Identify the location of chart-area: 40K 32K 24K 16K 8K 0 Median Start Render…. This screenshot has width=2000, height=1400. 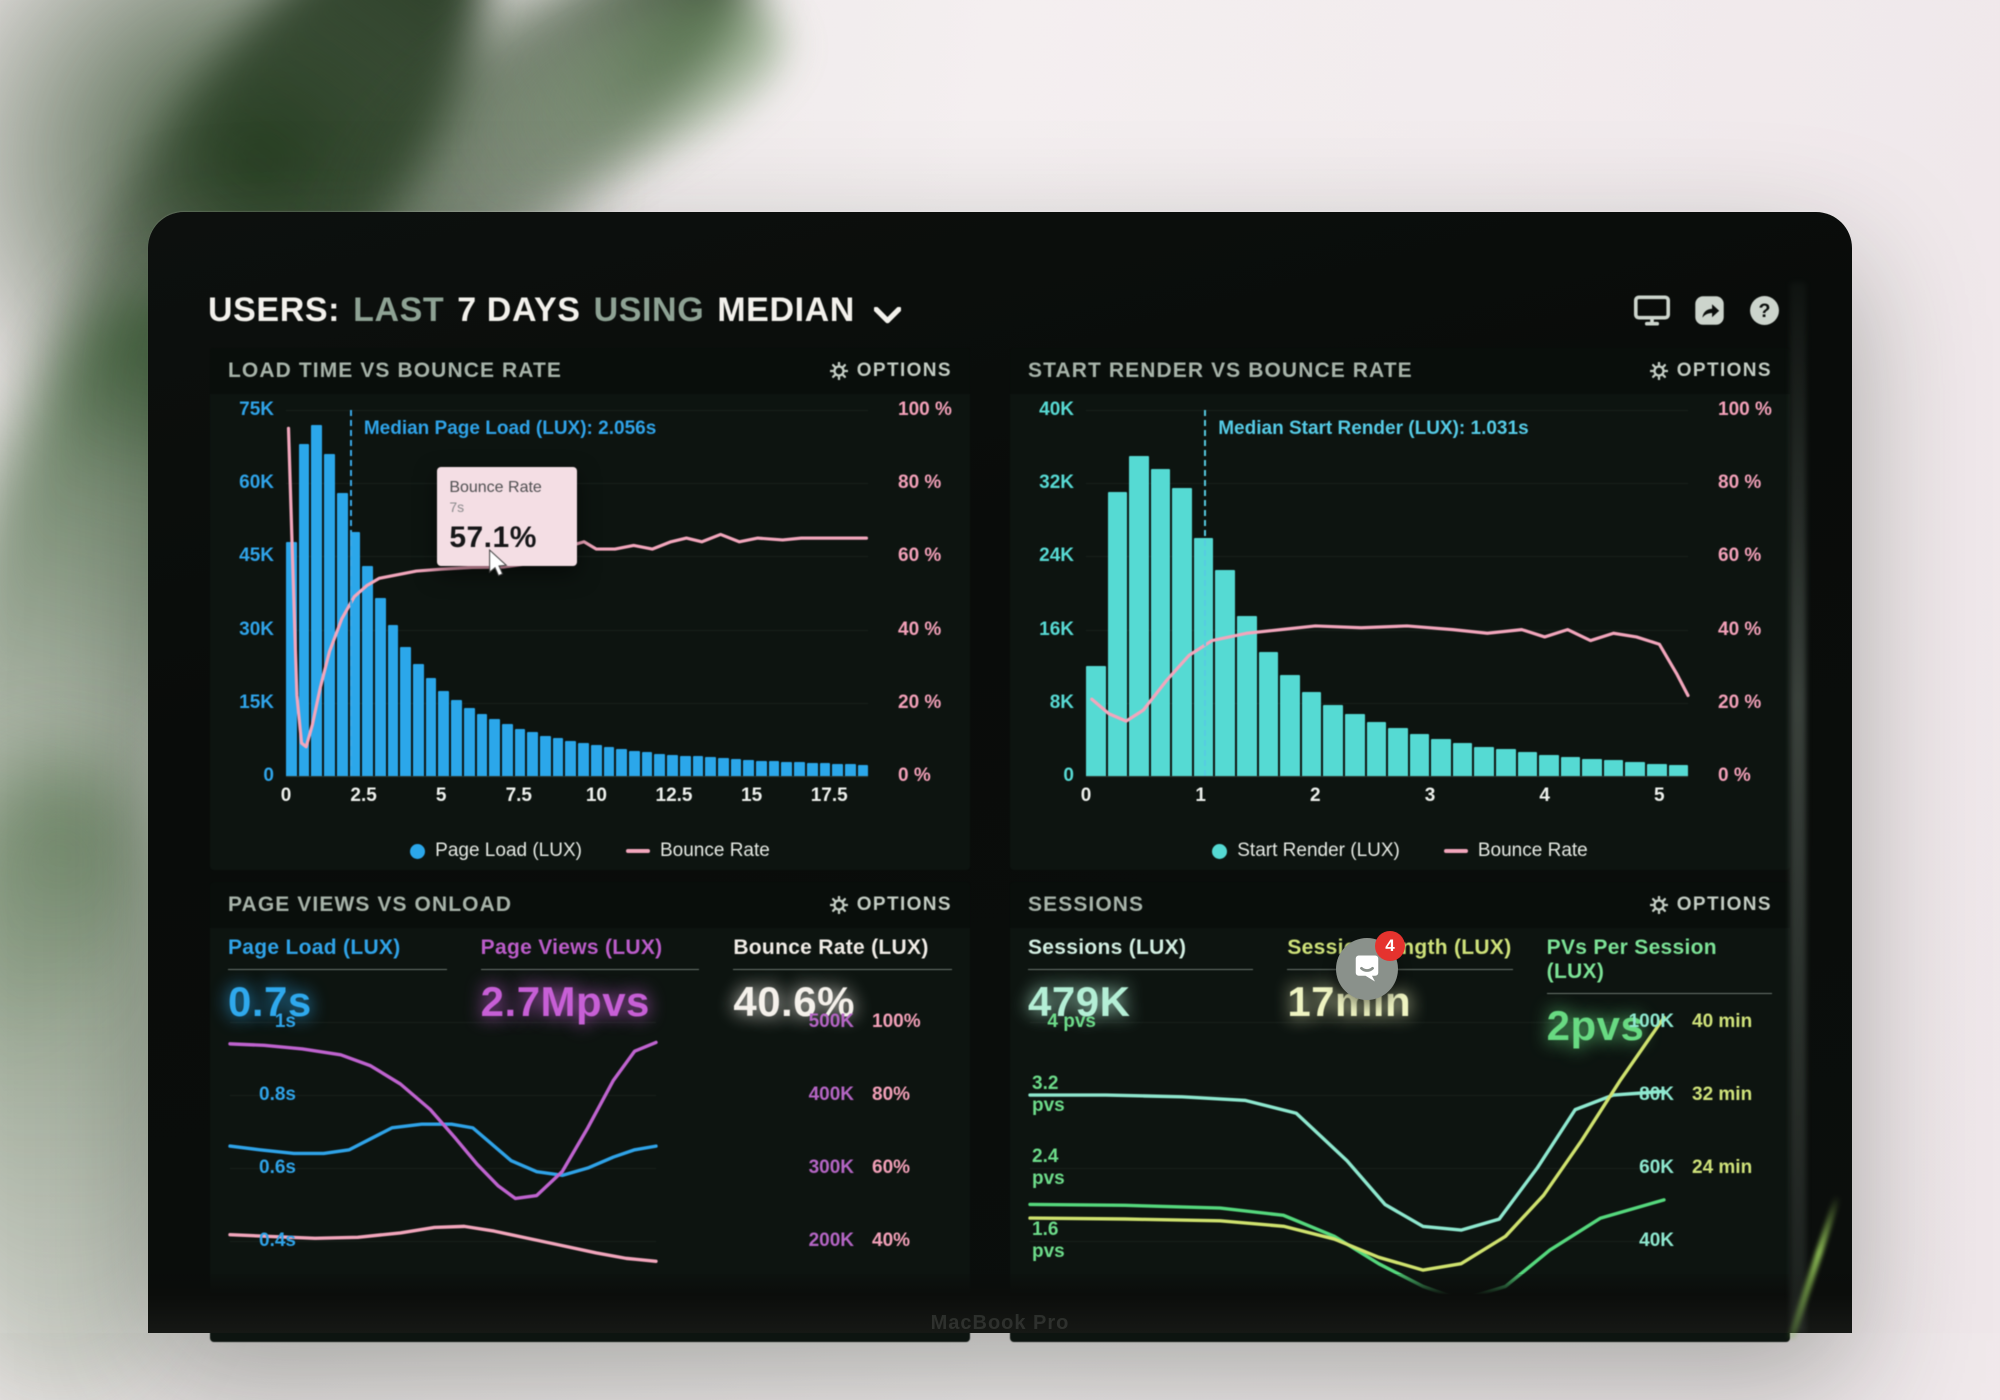
(1400, 611).